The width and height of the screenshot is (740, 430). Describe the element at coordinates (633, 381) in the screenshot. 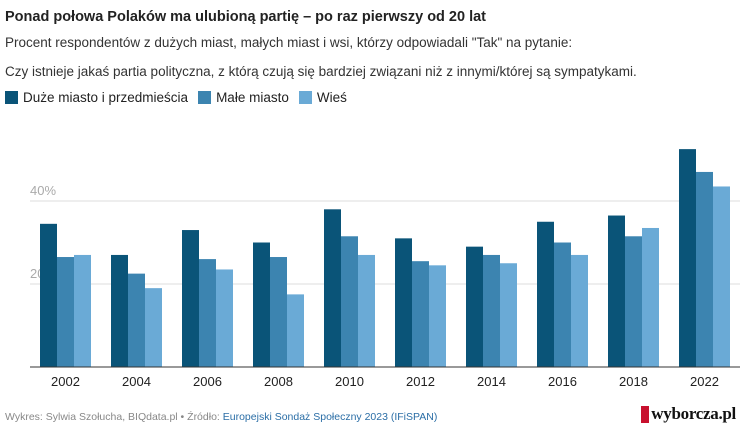

I see `x-tick-label-2018: 2018` at that location.